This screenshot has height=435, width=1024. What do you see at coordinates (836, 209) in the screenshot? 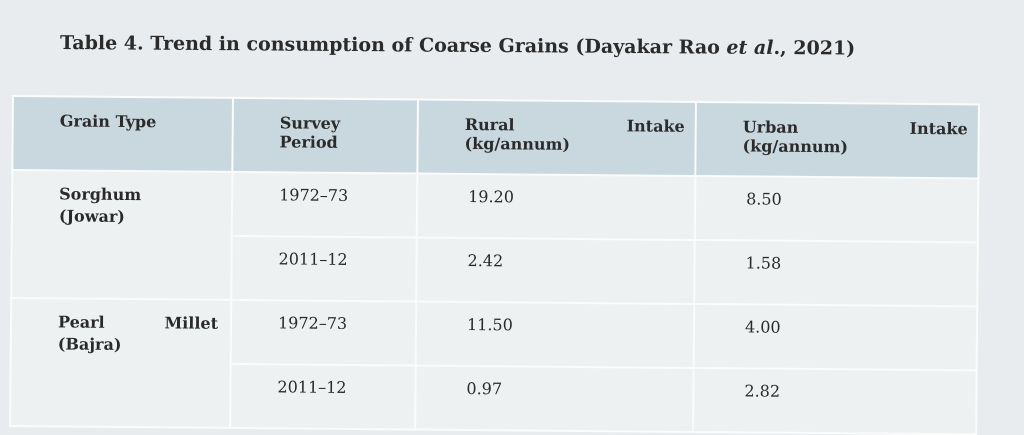
I see `urban-intake-cell: 8.50` at bounding box center [836, 209].